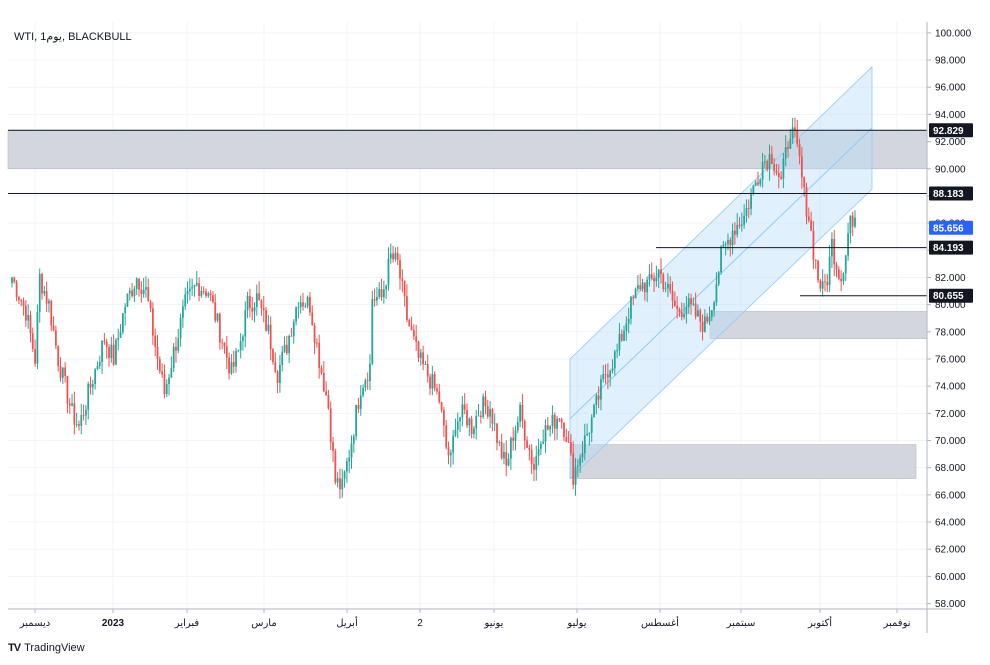  Describe the element at coordinates (950, 88) in the screenshot. I see `y-tick-label: 96.000` at that location.